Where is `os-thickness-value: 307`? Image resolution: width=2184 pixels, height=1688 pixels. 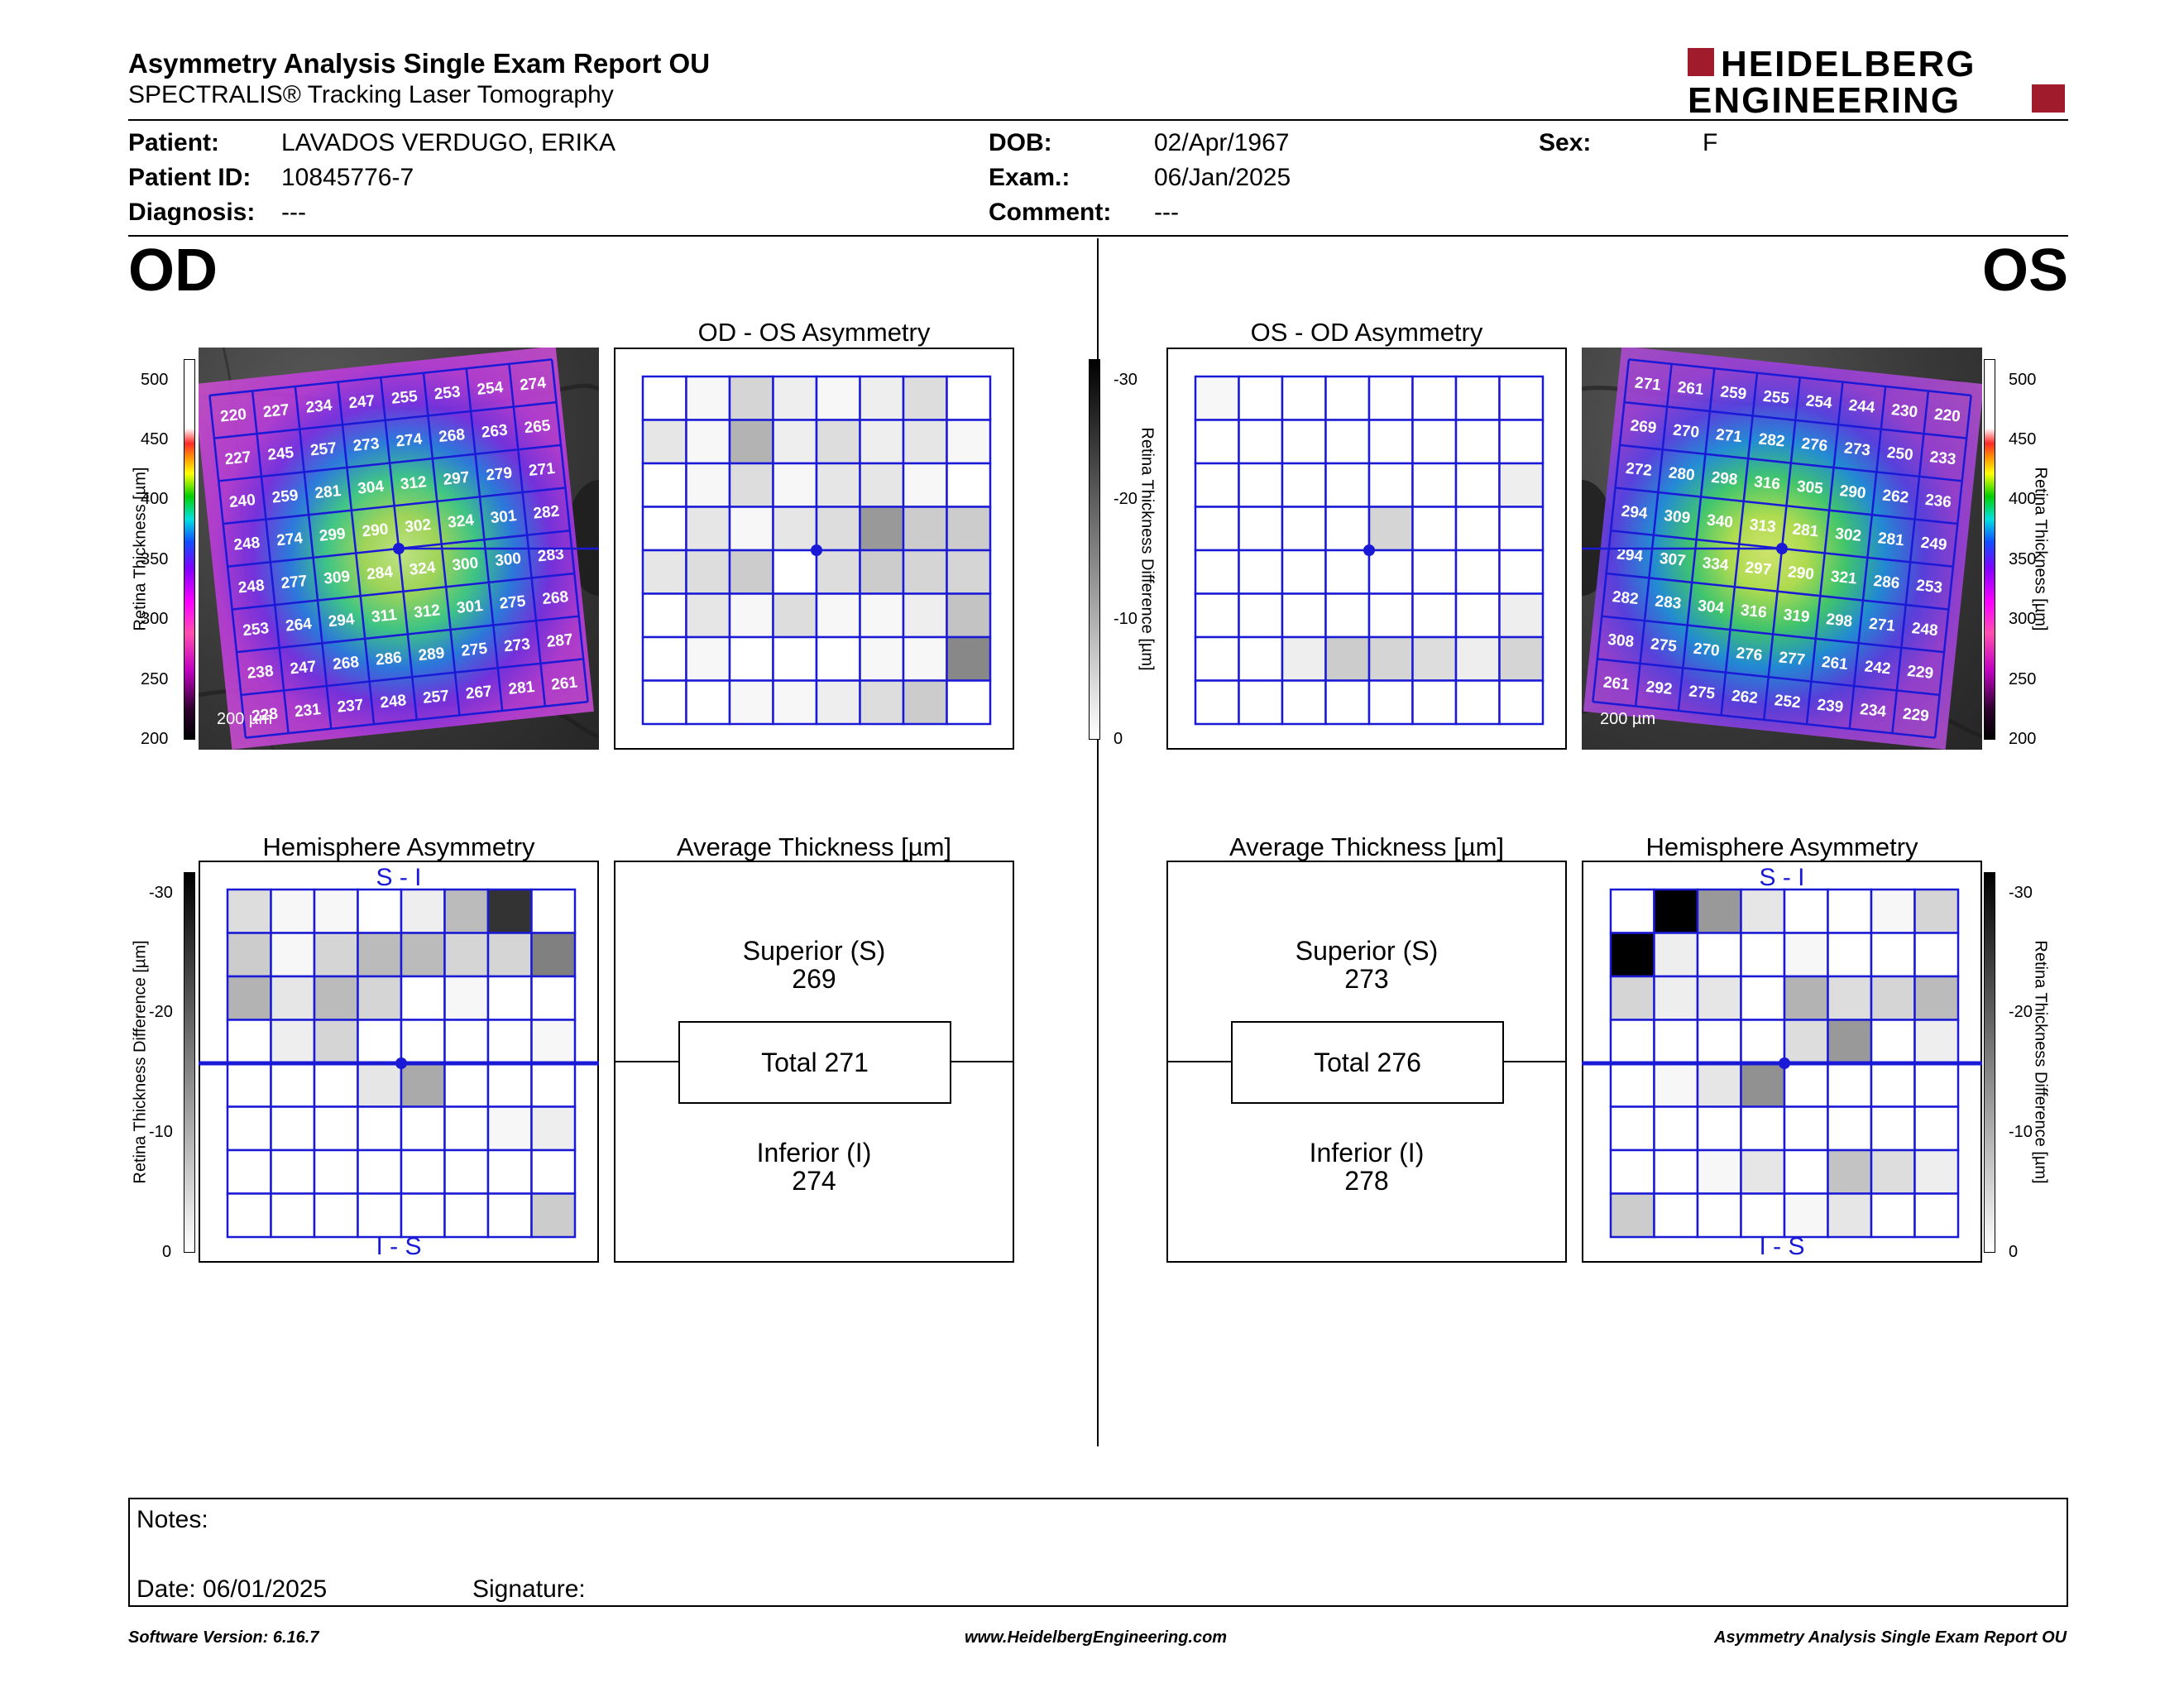 os-thickness-value: 307 is located at coordinates (1673, 560).